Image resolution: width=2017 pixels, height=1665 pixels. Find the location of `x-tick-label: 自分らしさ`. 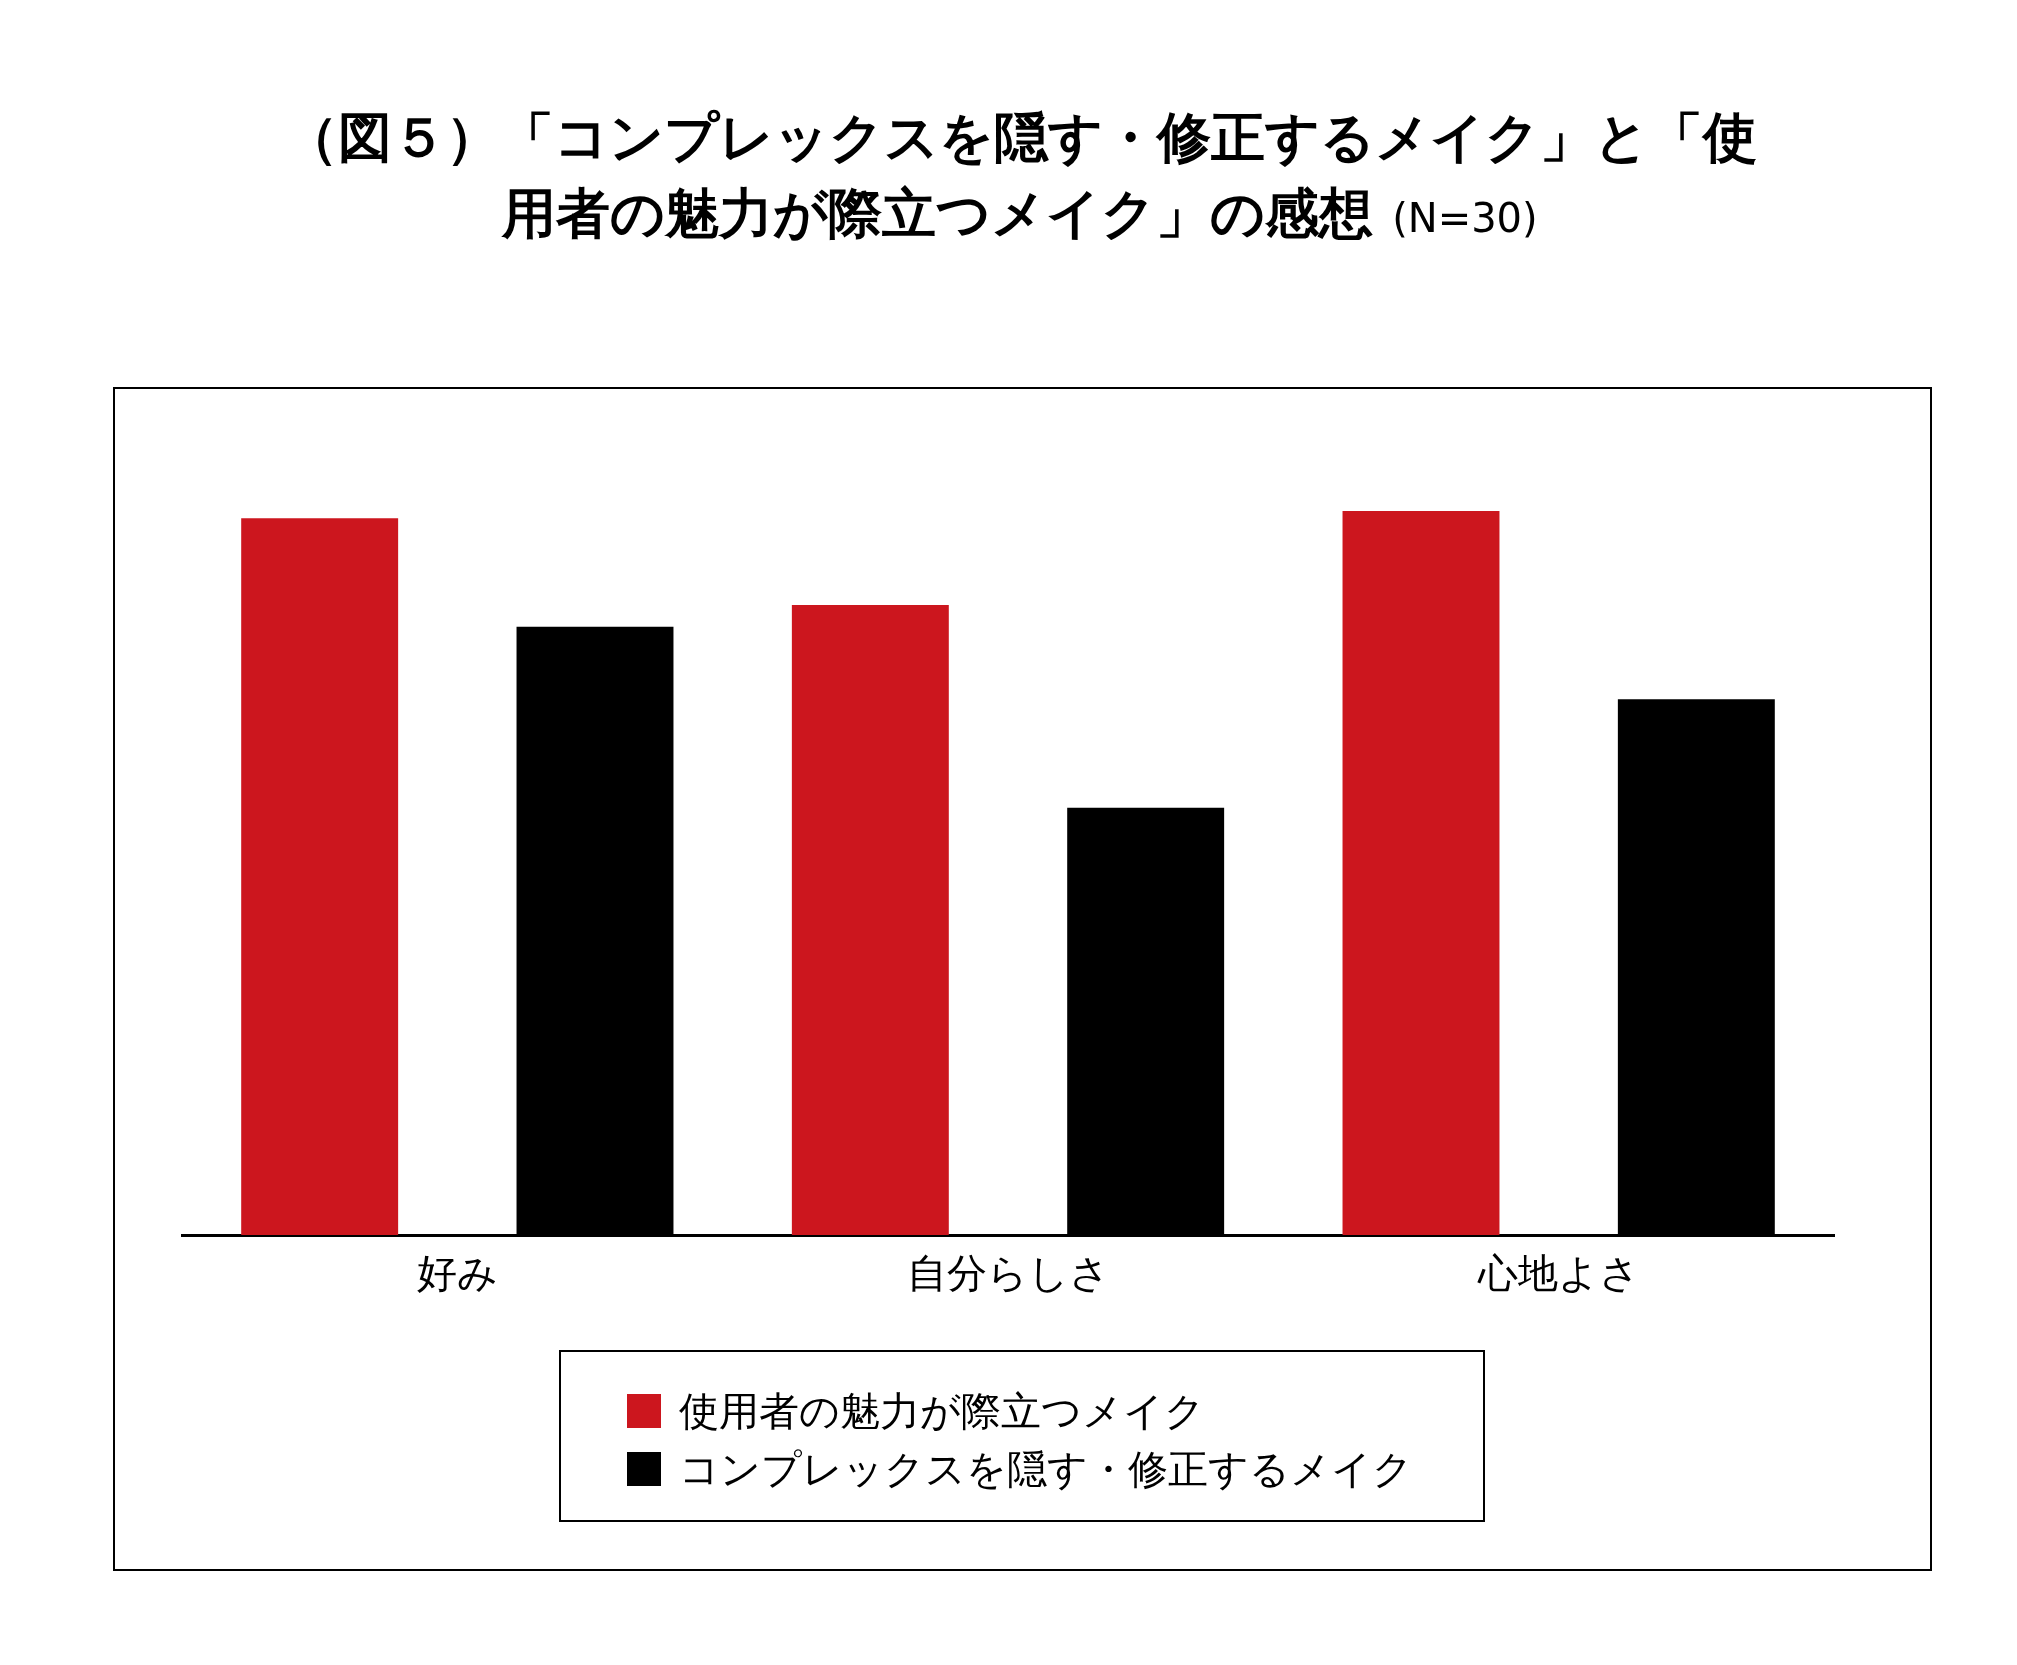

x-tick-label: 自分らしさ is located at coordinates (1008, 1273).